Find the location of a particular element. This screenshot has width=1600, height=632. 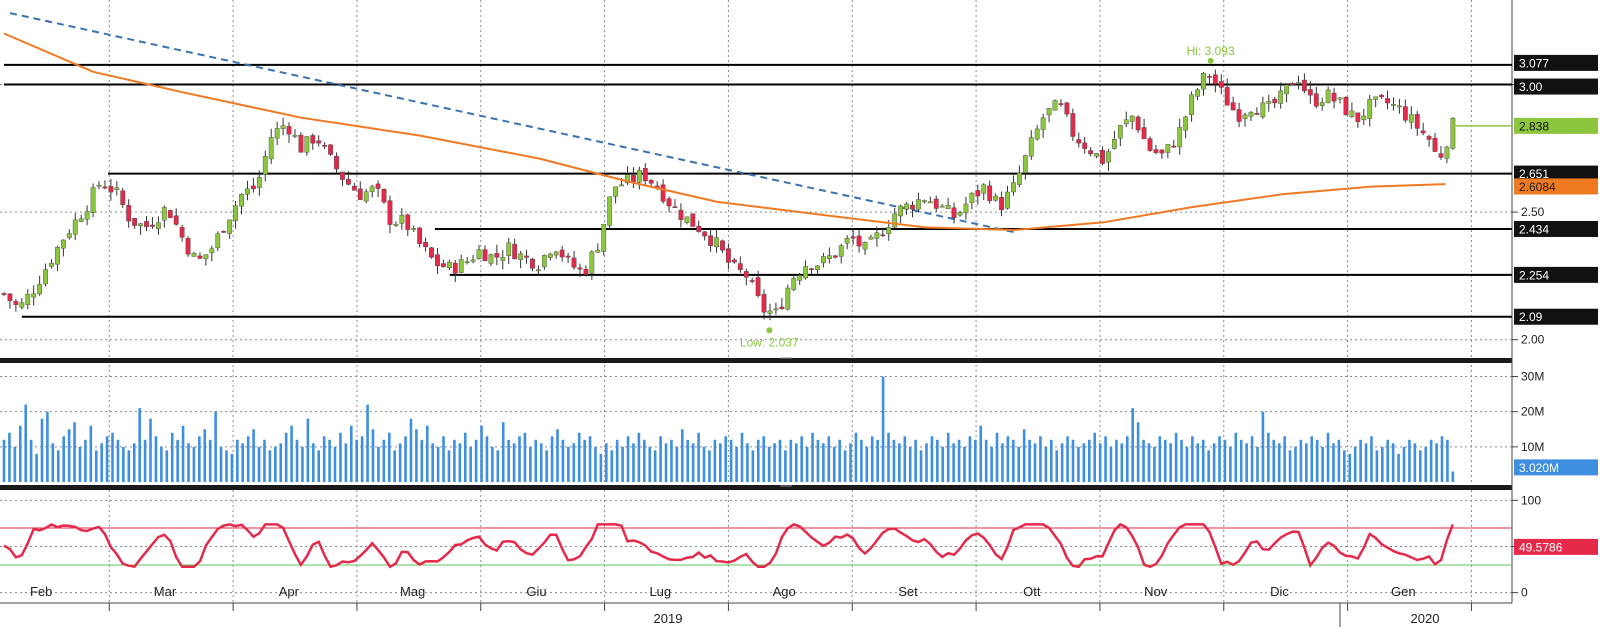

volume-tick-label: 30M is located at coordinates (1532, 377).